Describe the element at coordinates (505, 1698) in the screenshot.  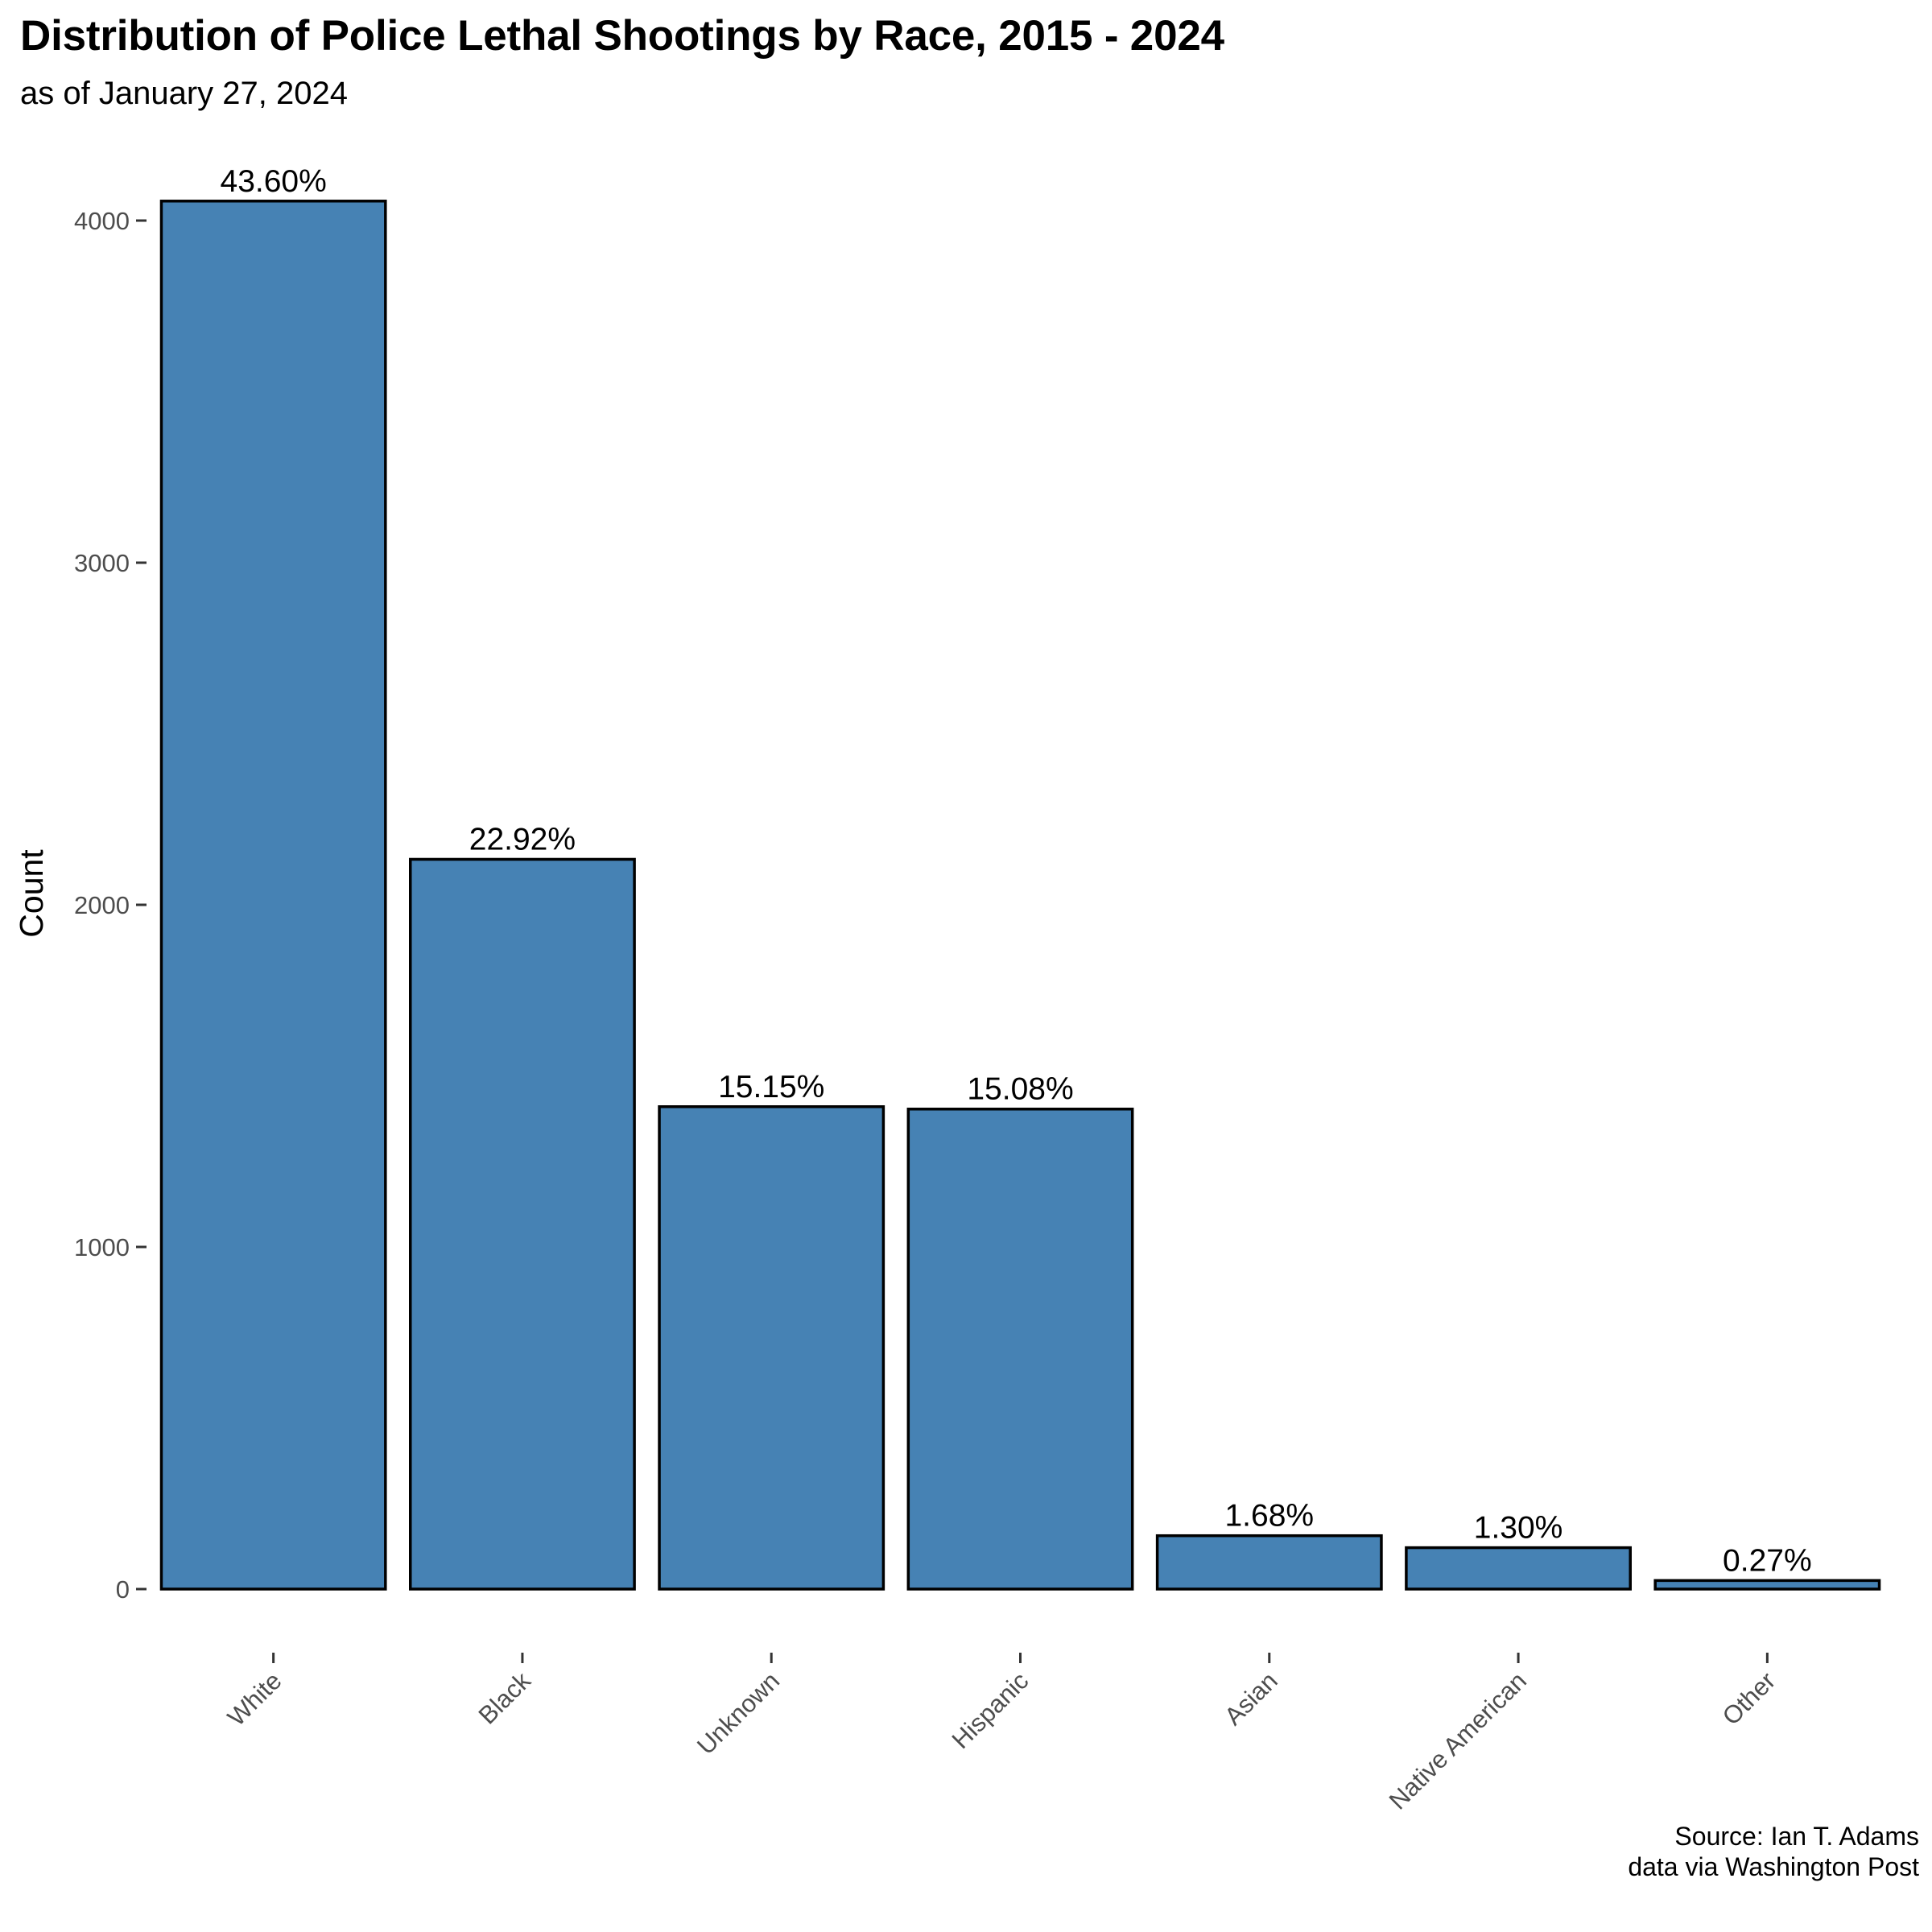
I see `x-tick-label: Black` at that location.